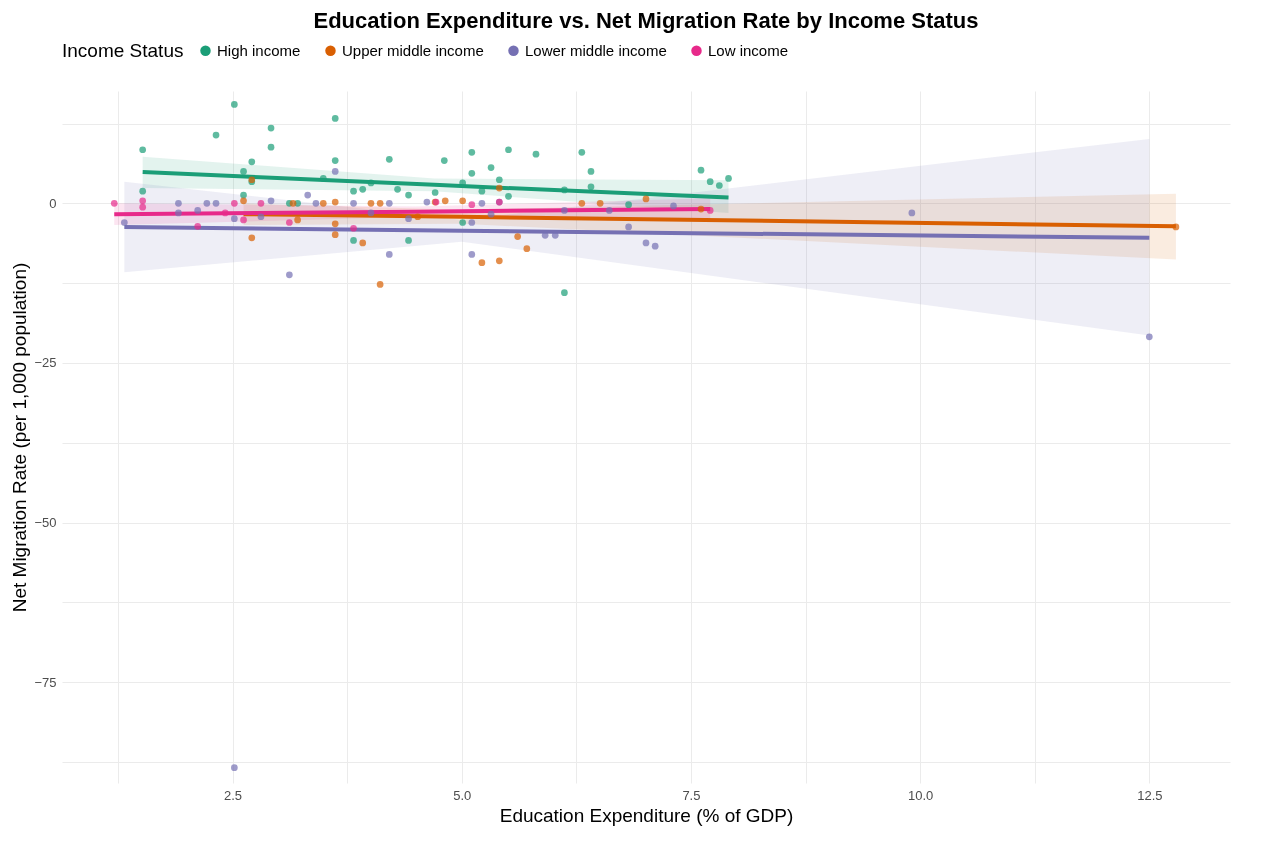  I want to click on legend-label: High income, so click(259, 50).